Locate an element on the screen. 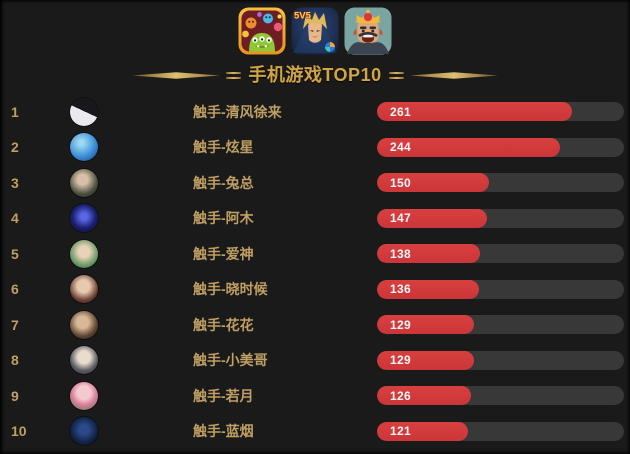 This screenshot has width=630, height=454. title-ornament-left is located at coordinates (187, 75).